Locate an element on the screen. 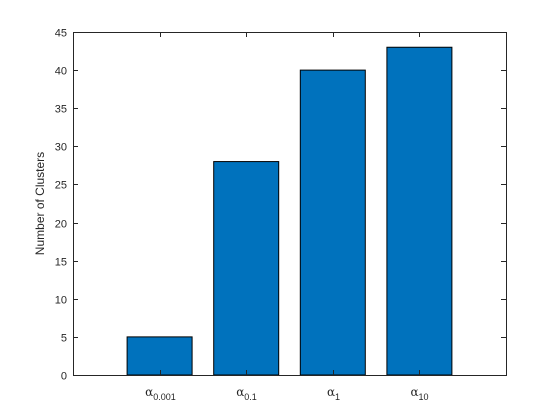 The width and height of the screenshot is (560, 420). x-tick-label-subscript: 1 is located at coordinates (337, 397).